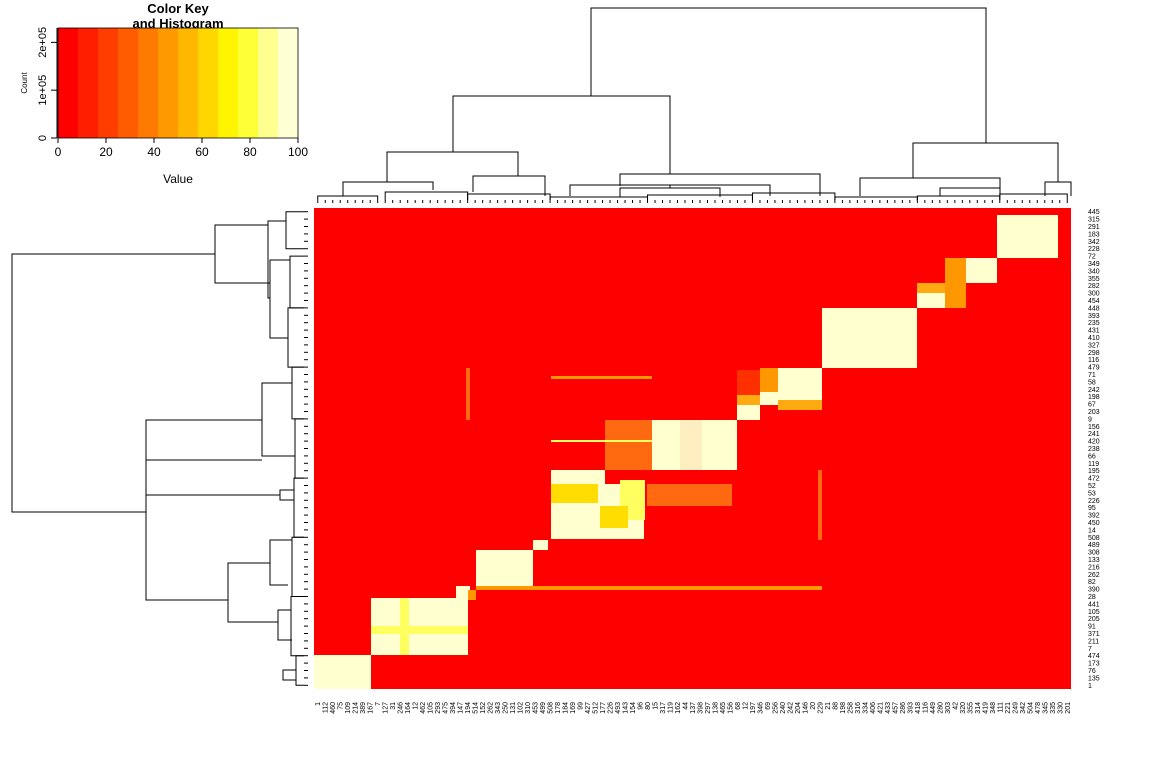 Image resolution: width=1152 pixels, height=768 pixels. What do you see at coordinates (730, 708) in the screenshot?
I see `column-label: 156` at bounding box center [730, 708].